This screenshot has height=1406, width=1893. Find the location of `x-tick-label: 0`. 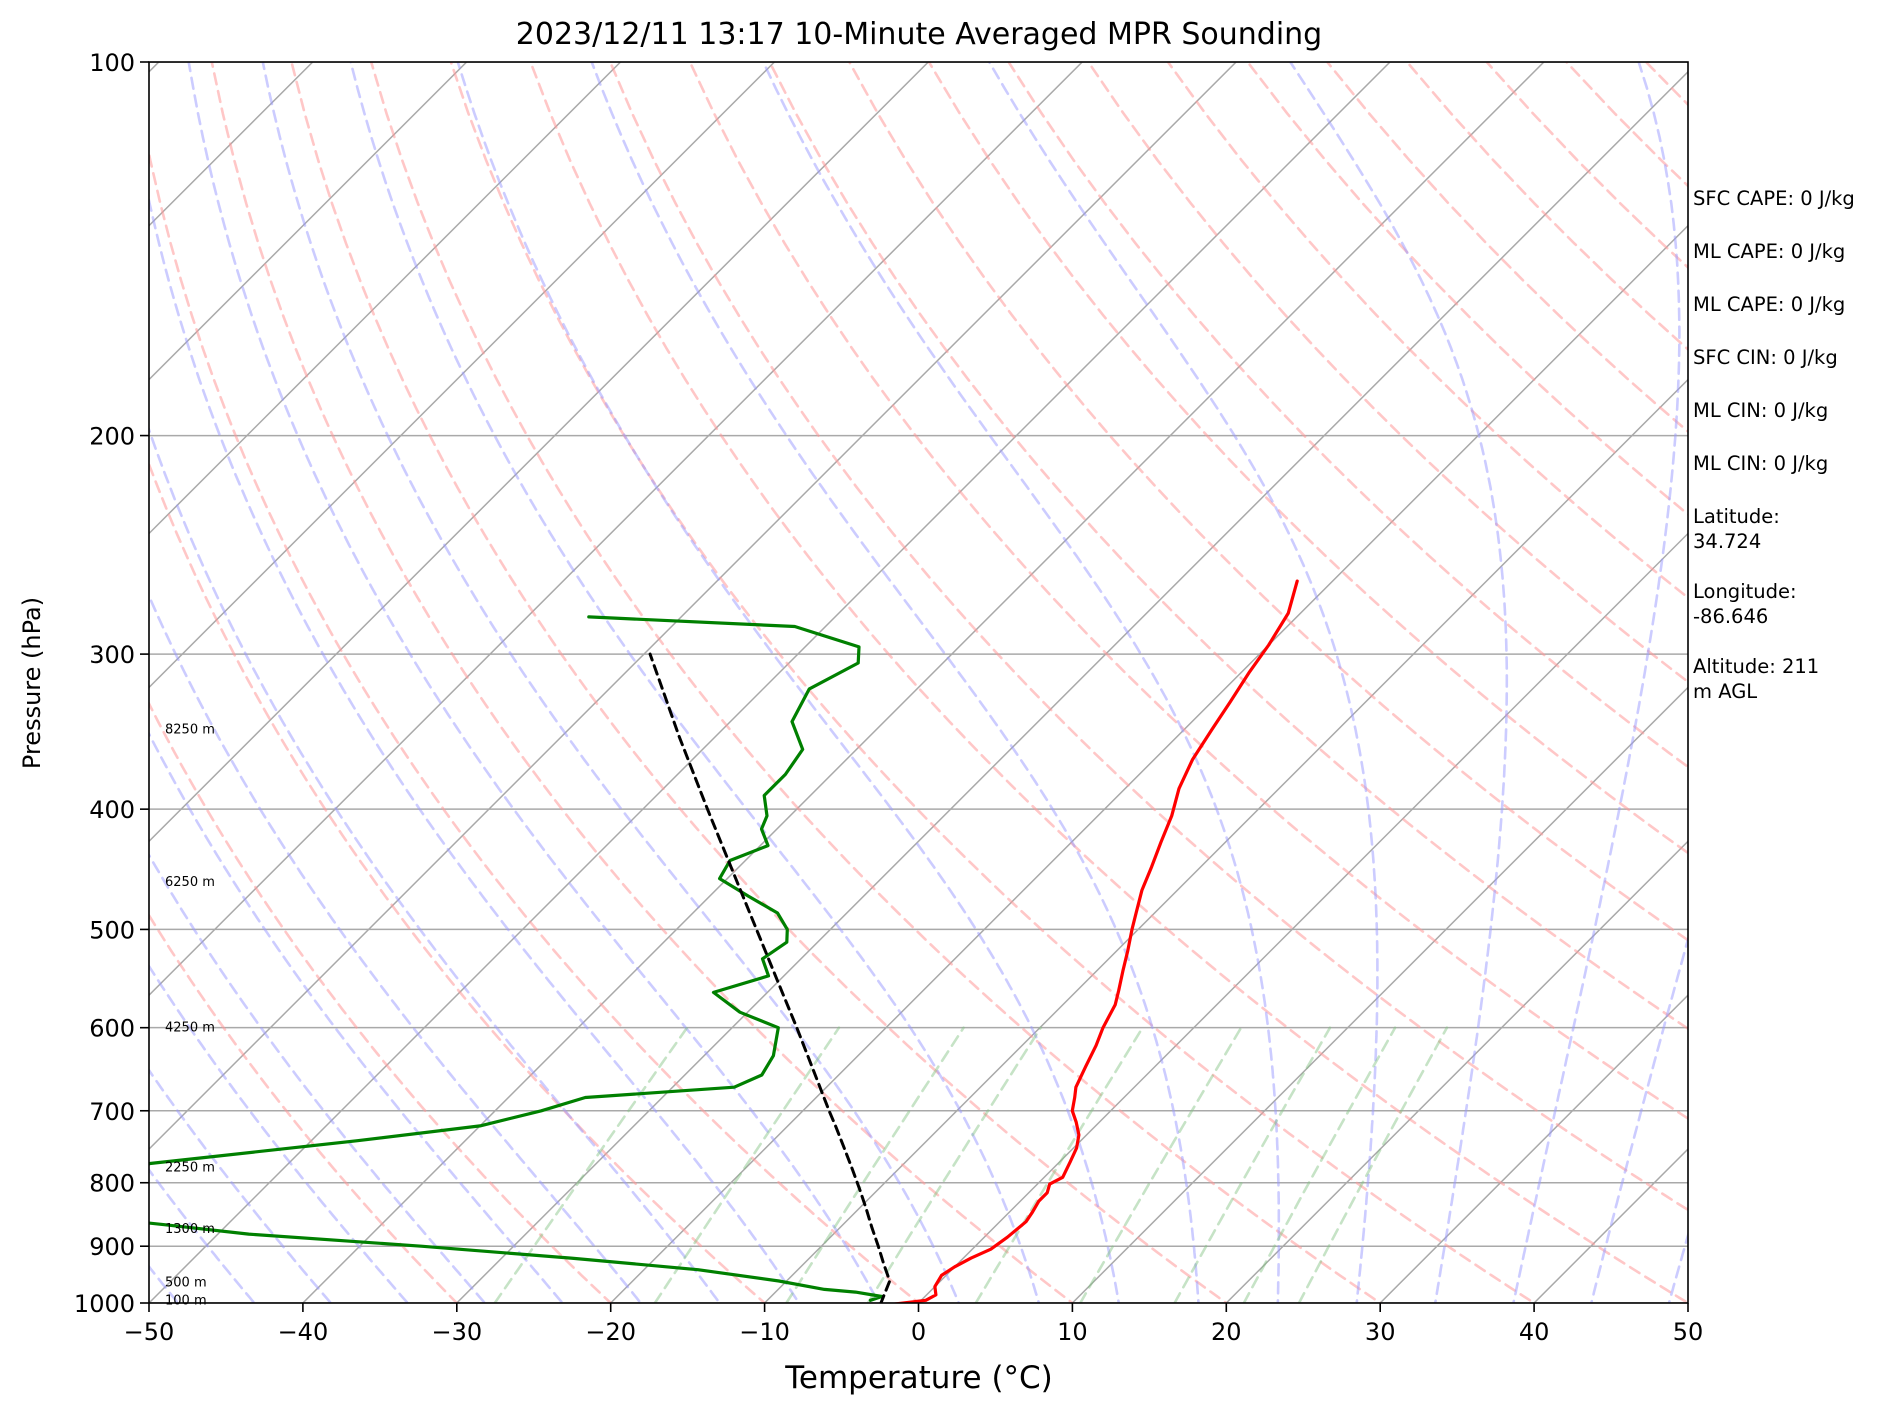

x-tick-label: 0 is located at coordinates (918, 1332).